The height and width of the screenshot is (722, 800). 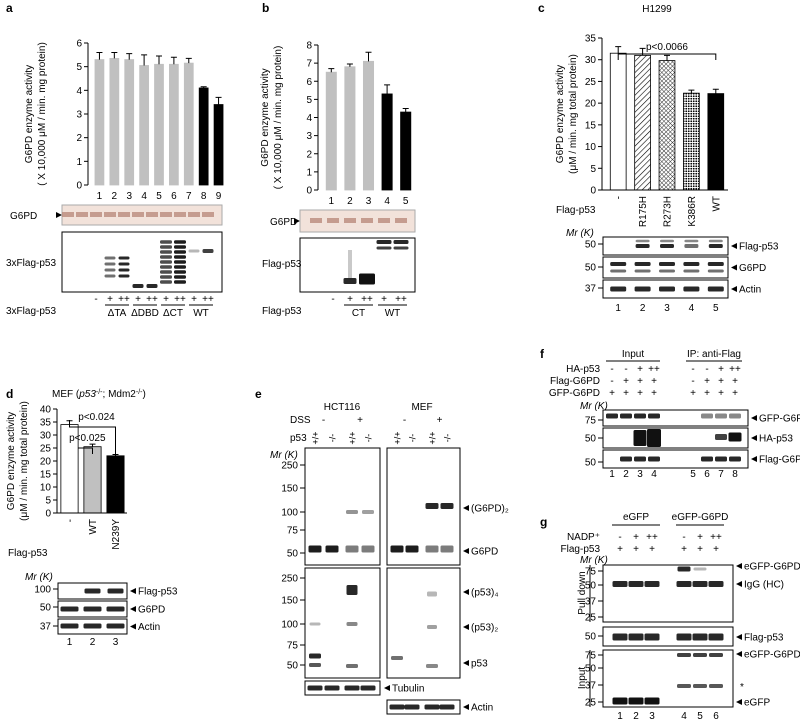 I want to click on y-tick-label: 25, so click(x=46, y=449).